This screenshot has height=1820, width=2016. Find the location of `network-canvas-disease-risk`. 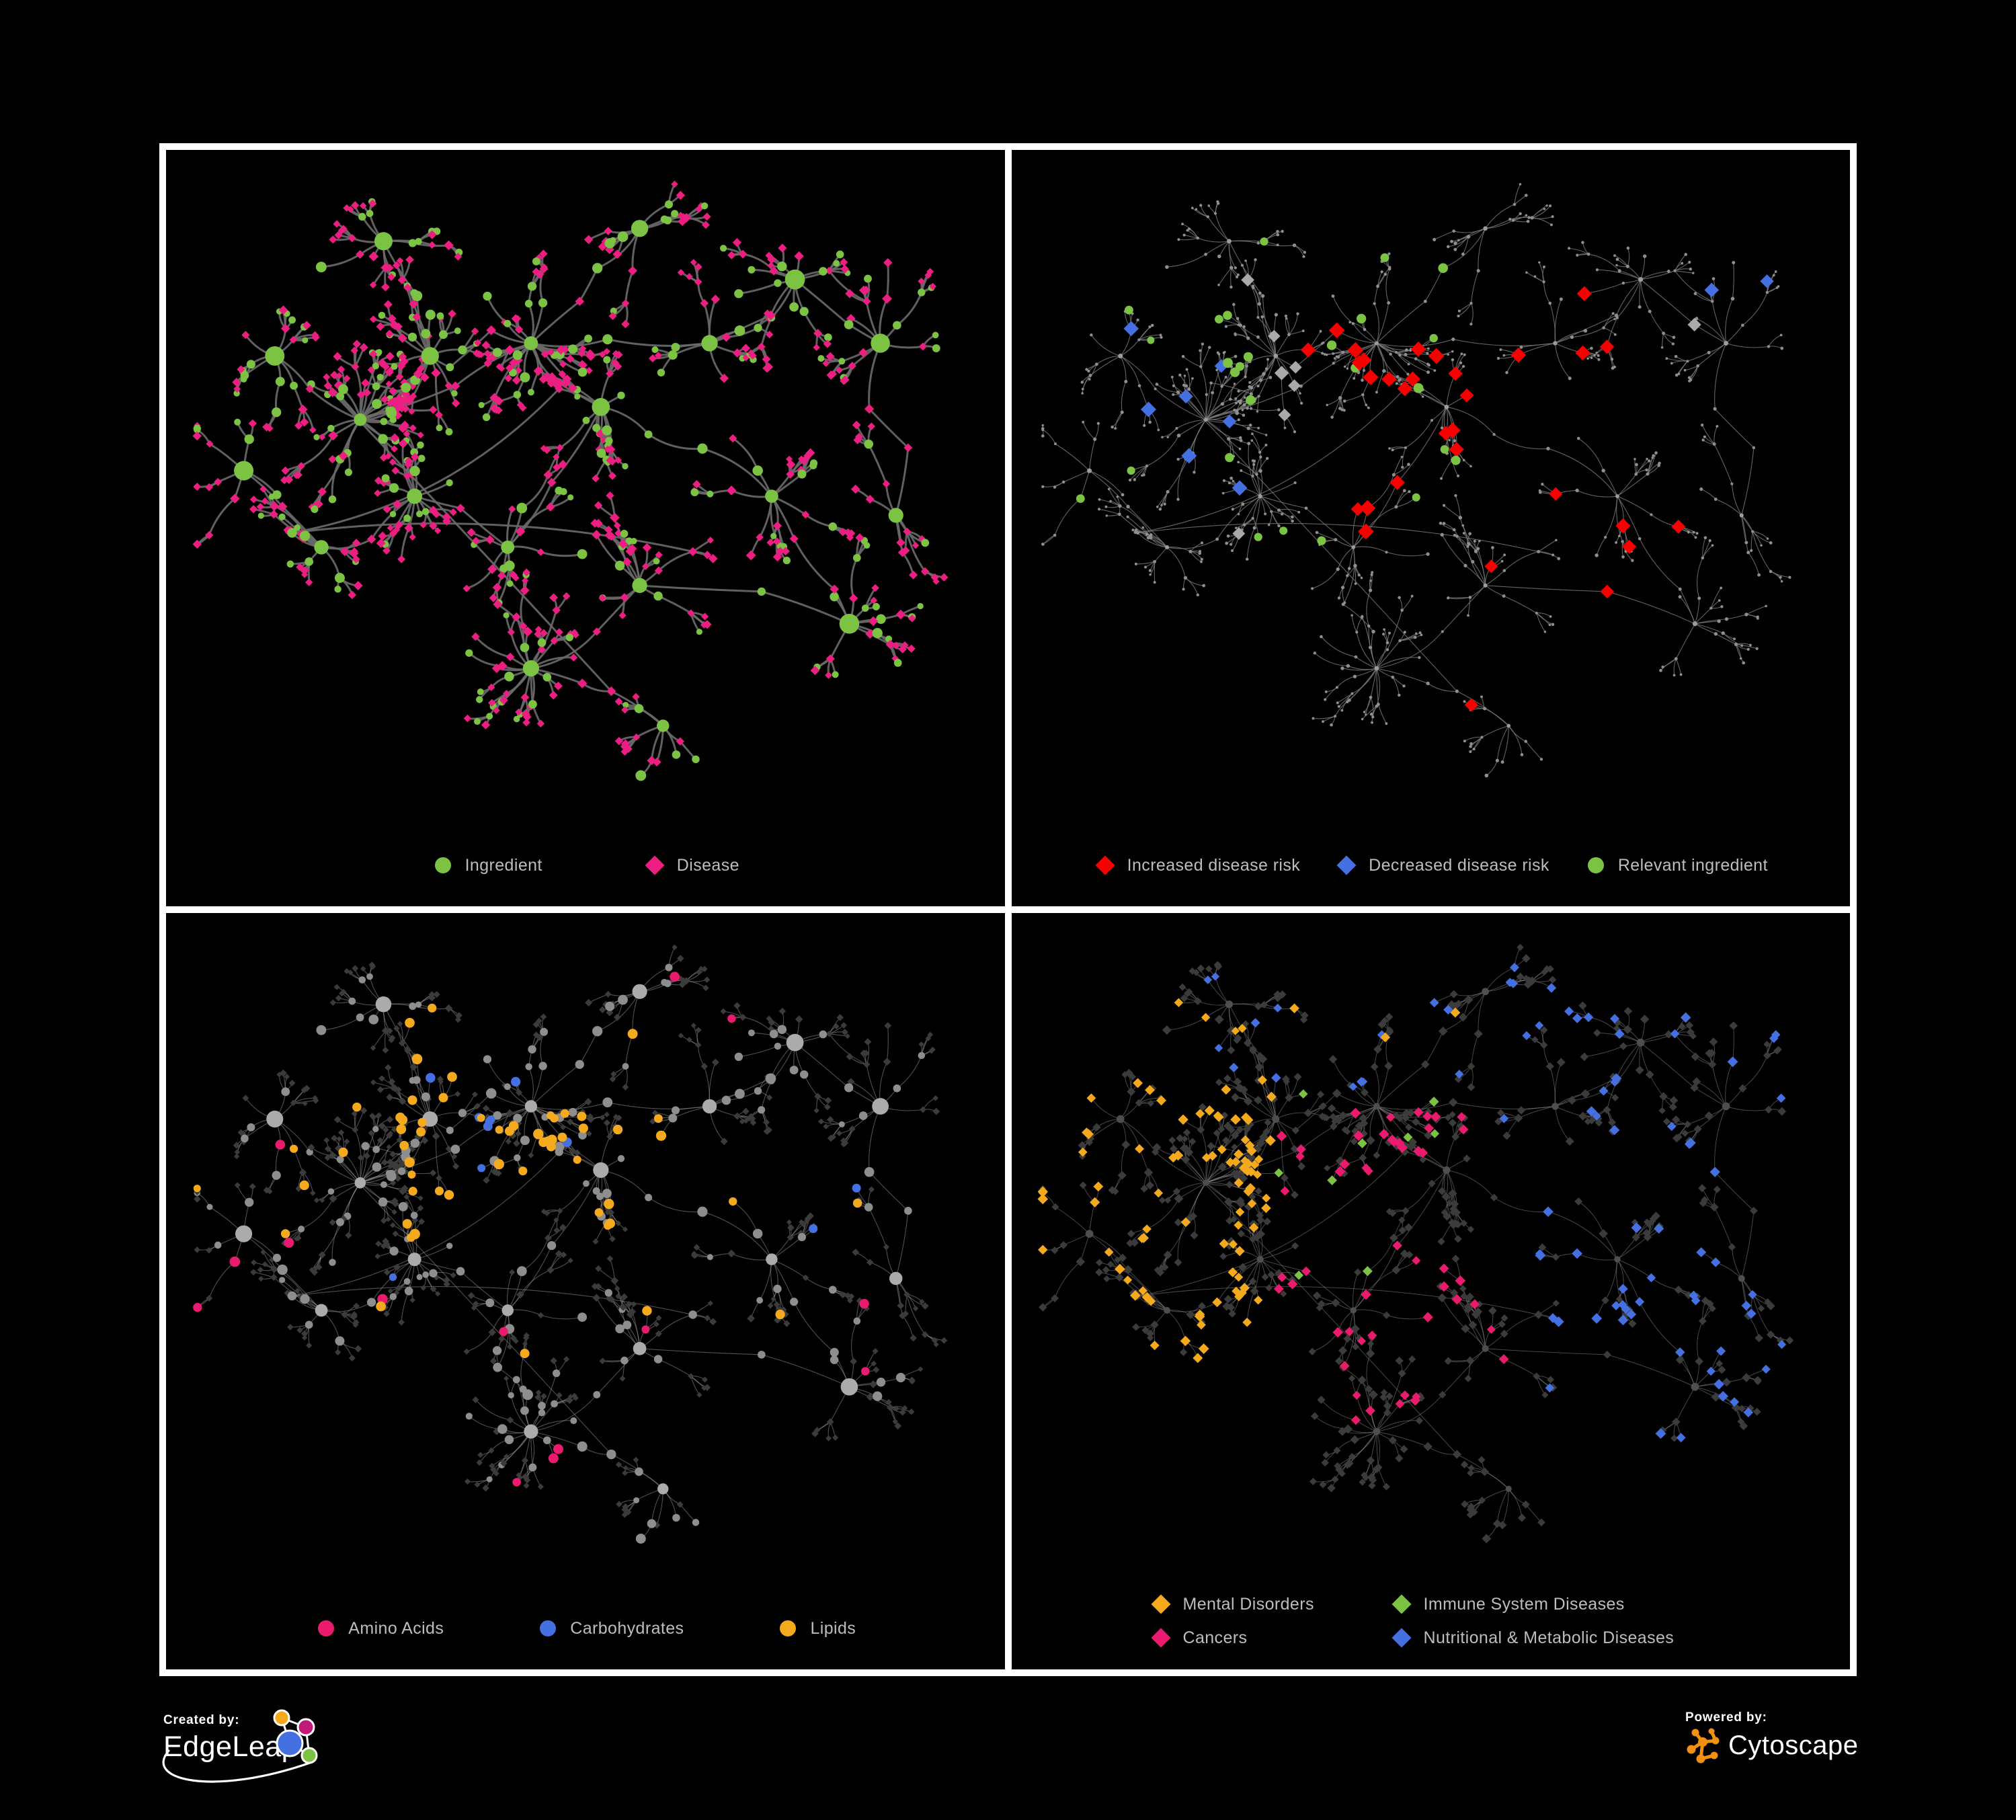

network-canvas-disease-risk is located at coordinates (1416, 480).